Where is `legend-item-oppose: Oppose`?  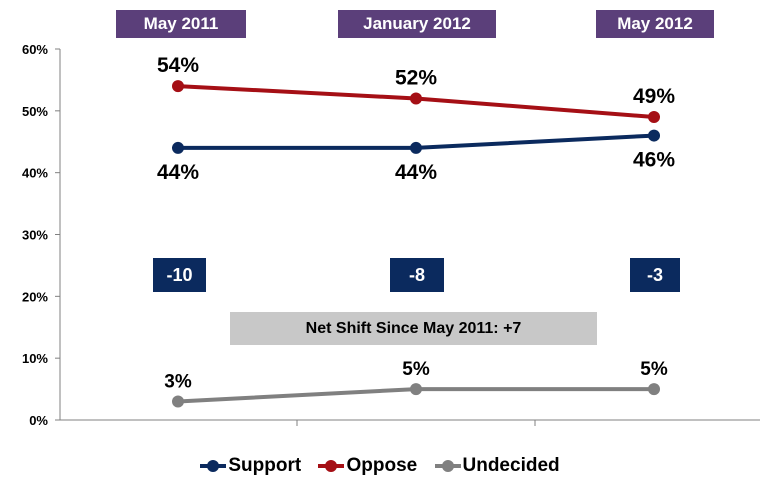 legend-item-oppose: Oppose is located at coordinates (367, 466).